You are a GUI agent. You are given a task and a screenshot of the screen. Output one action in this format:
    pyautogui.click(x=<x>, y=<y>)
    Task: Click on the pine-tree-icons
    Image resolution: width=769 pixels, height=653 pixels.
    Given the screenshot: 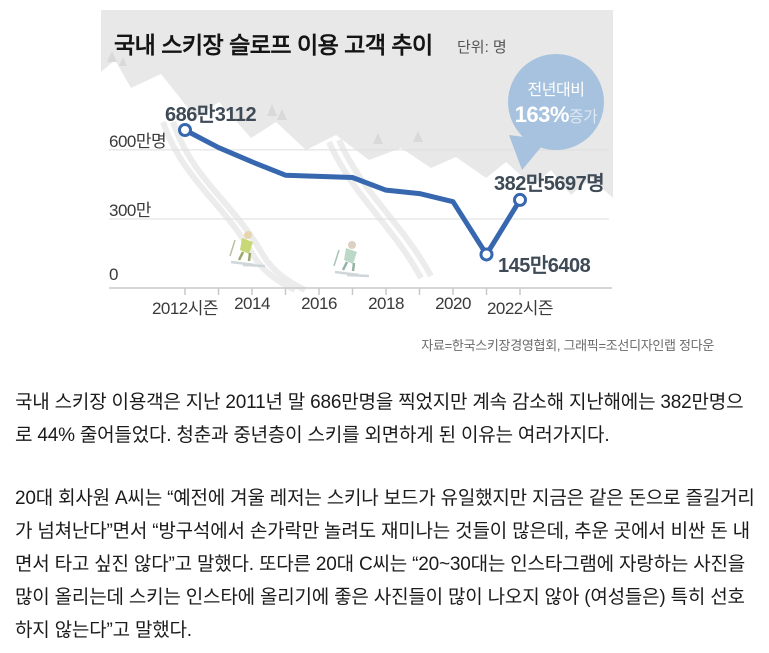 What is the action you would take?
    pyautogui.click(x=265, y=97)
    